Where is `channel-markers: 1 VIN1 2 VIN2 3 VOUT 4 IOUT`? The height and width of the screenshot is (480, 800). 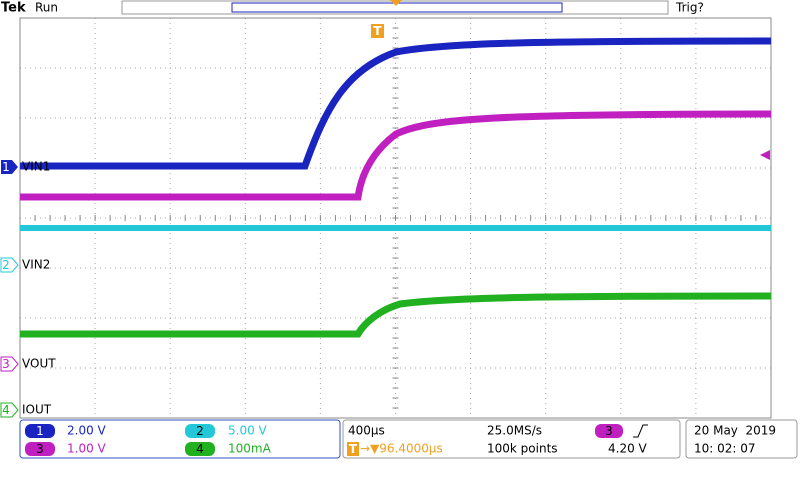
channel-markers: 1 VIN1 2 VIN2 3 VOUT 4 IOUT is located at coordinates (28, 289).